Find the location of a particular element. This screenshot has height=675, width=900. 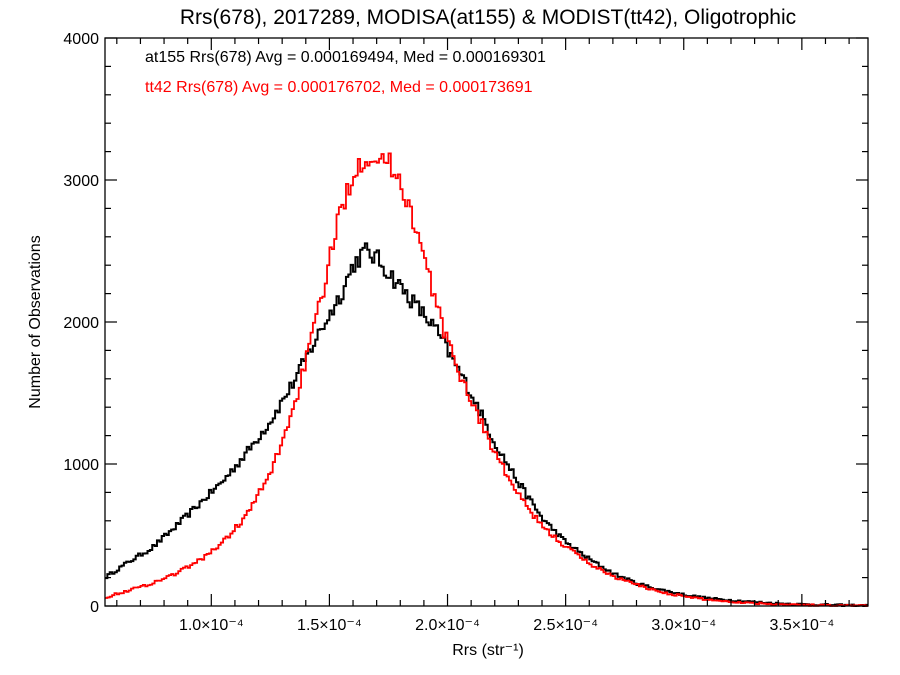

y-tick-label-4: 4000 is located at coordinates (81, 39).